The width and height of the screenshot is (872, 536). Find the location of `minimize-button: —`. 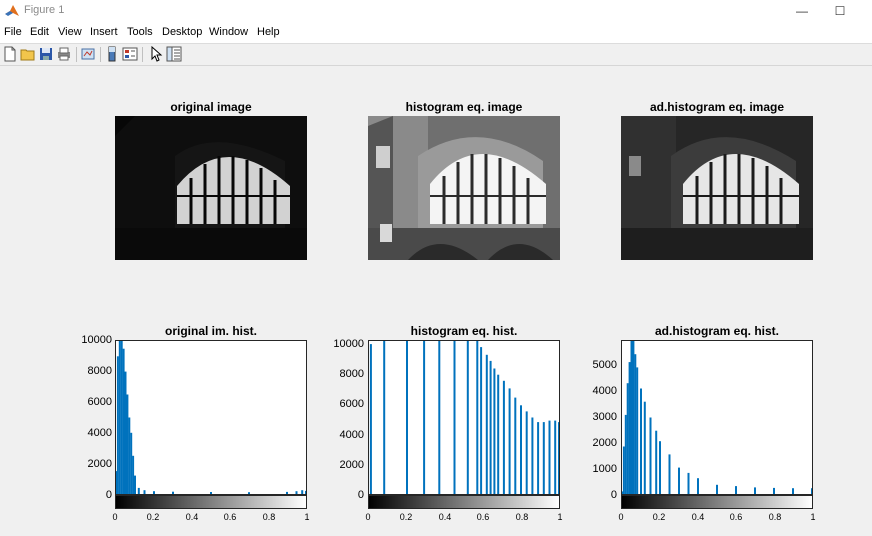

minimize-button: — is located at coordinates (802, 11).